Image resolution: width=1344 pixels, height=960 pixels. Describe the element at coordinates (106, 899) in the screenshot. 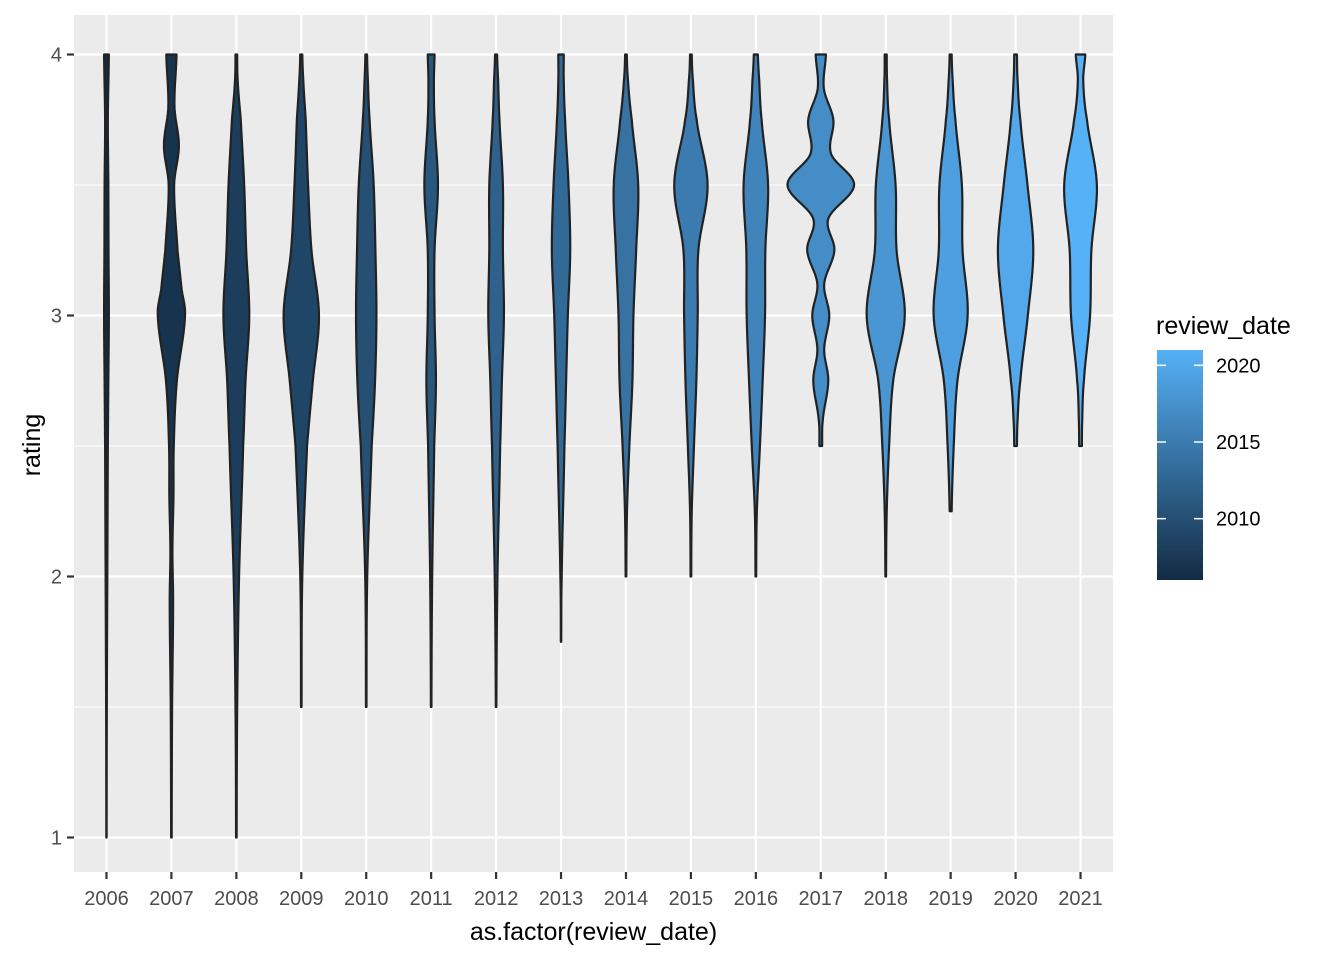

I see `x-tick-label: 2006` at that location.